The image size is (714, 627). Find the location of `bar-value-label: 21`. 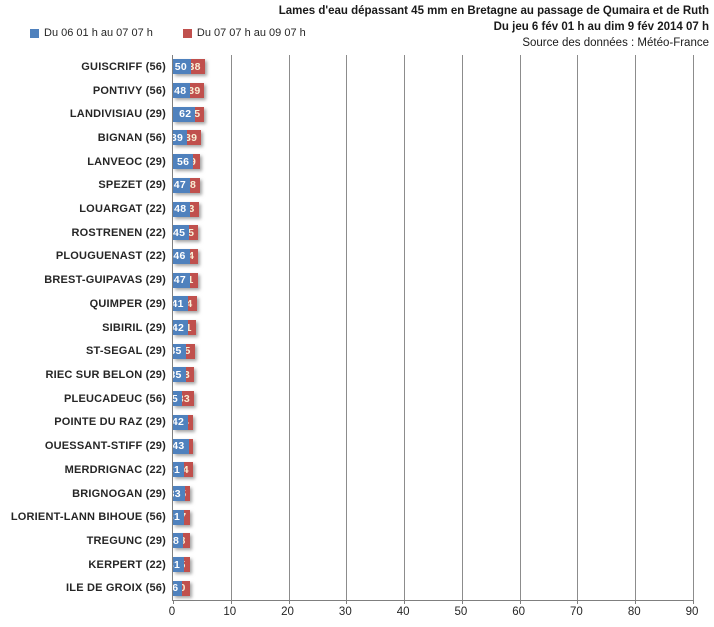

bar-value-label: 21 is located at coordinates (192, 280).